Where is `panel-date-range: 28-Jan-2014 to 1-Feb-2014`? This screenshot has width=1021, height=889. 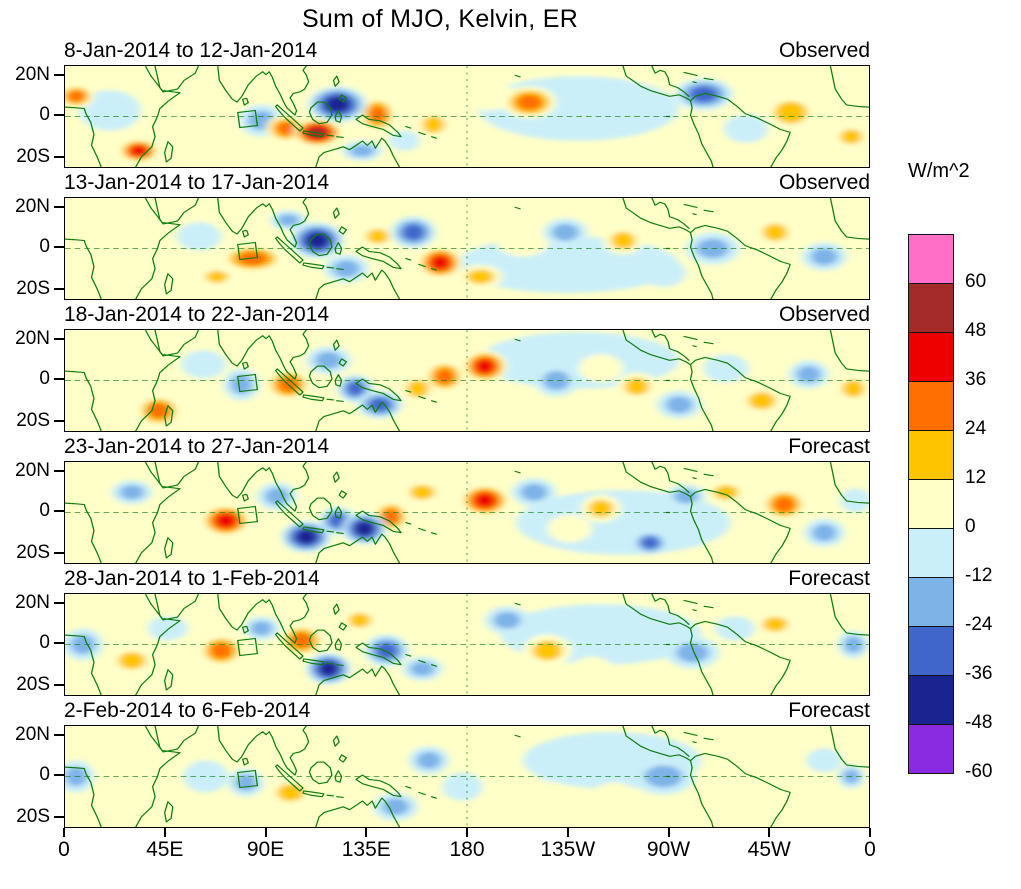
panel-date-range: 28-Jan-2014 to 1-Feb-2014 is located at coordinates (192, 578).